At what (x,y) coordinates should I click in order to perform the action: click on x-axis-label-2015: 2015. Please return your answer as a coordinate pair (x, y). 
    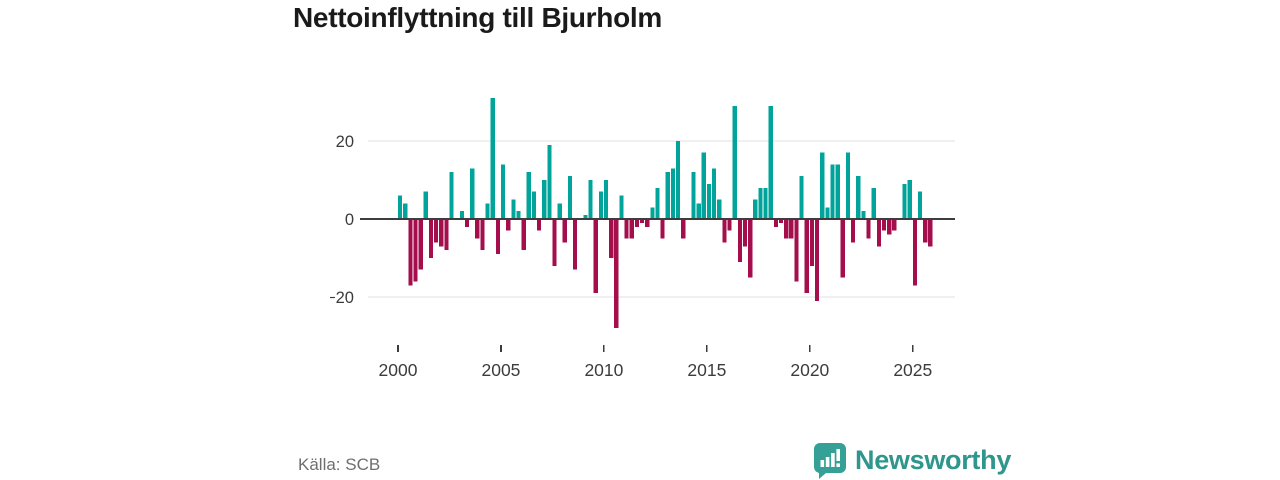
    Looking at the image, I should click on (706, 370).